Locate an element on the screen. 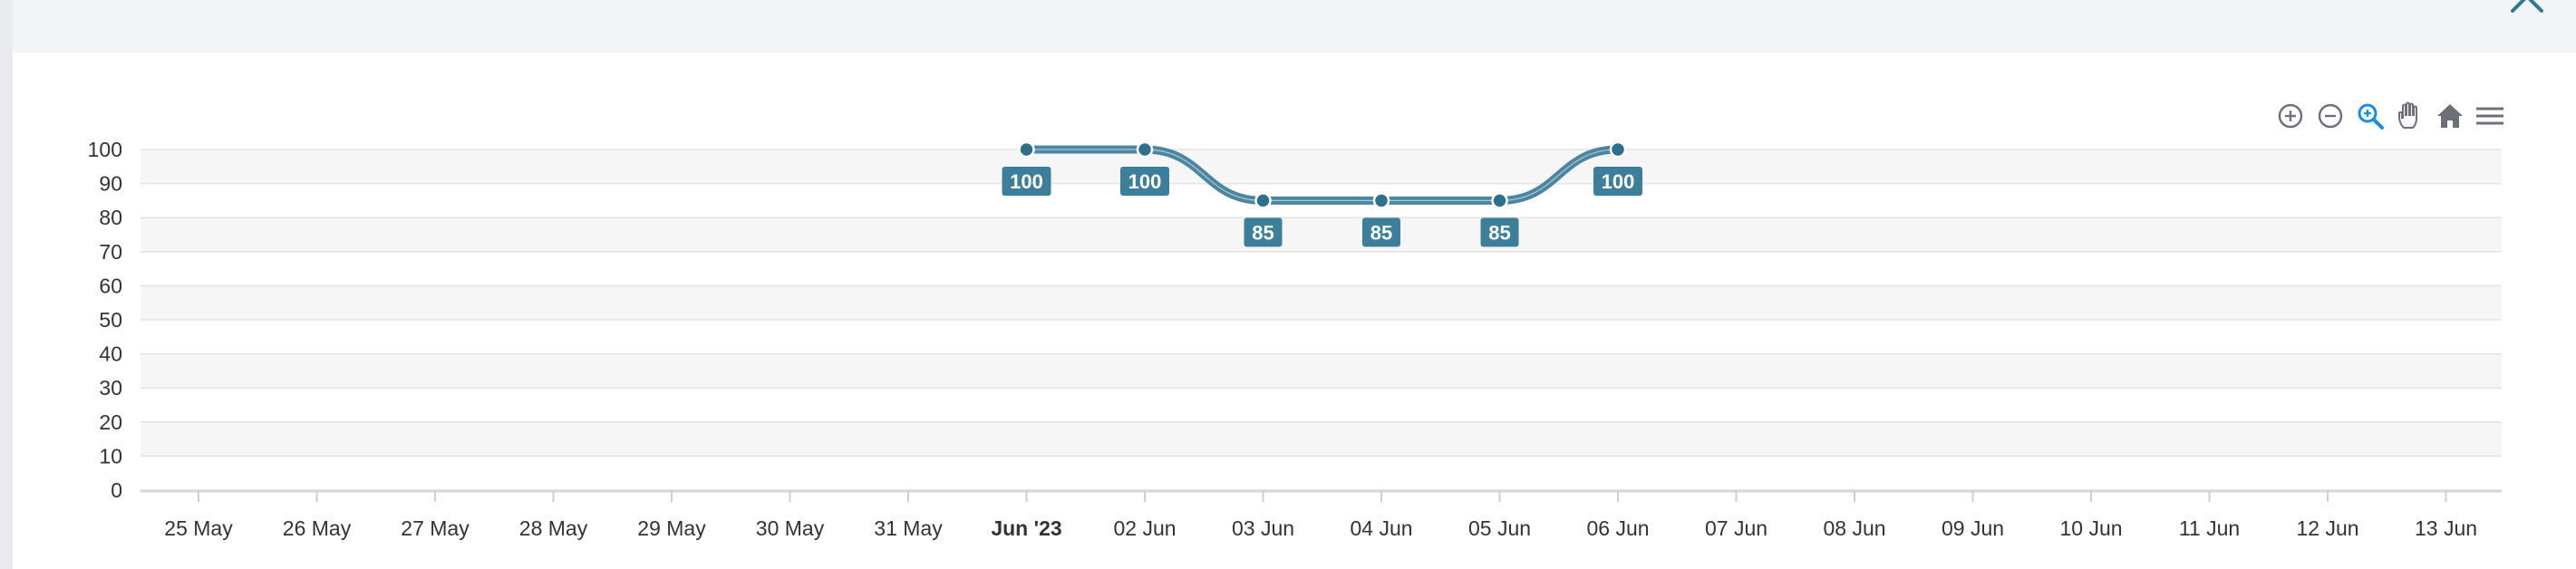  left-backdrop-strip is located at coordinates (6, 284).